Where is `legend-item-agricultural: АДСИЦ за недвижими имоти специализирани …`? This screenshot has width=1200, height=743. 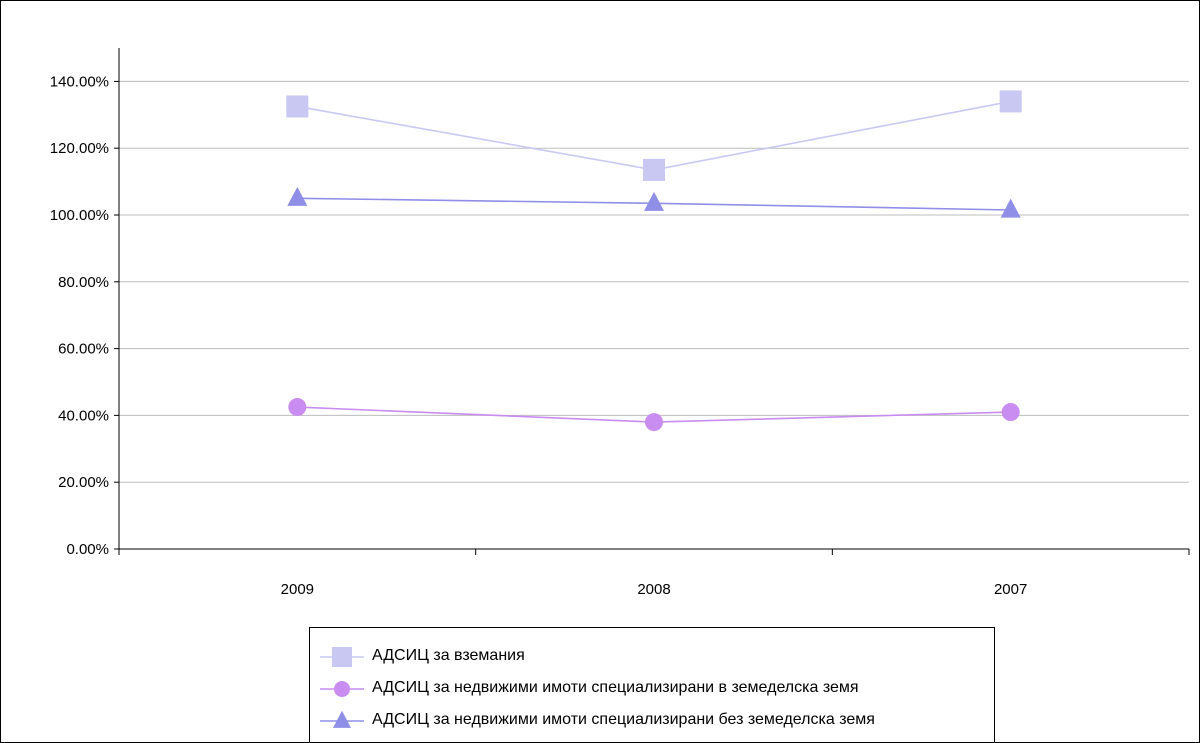
legend-item-agricultural: АДСИЦ за недвижими имоти специализирани … is located at coordinates (653, 689).